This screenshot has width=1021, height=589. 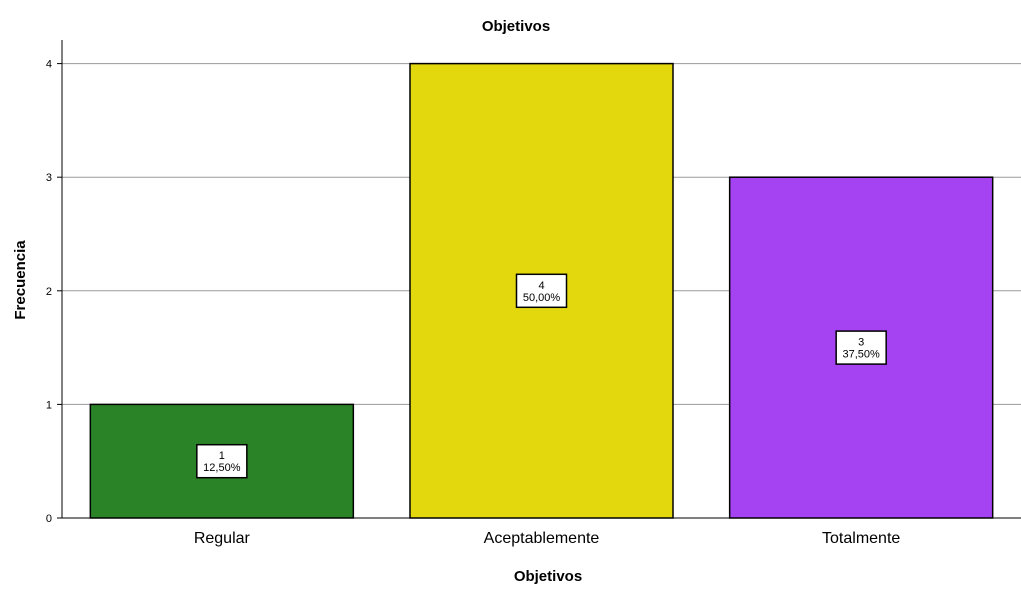 What do you see at coordinates (49, 292) in the screenshot?
I see `y-tick-label: 2` at bounding box center [49, 292].